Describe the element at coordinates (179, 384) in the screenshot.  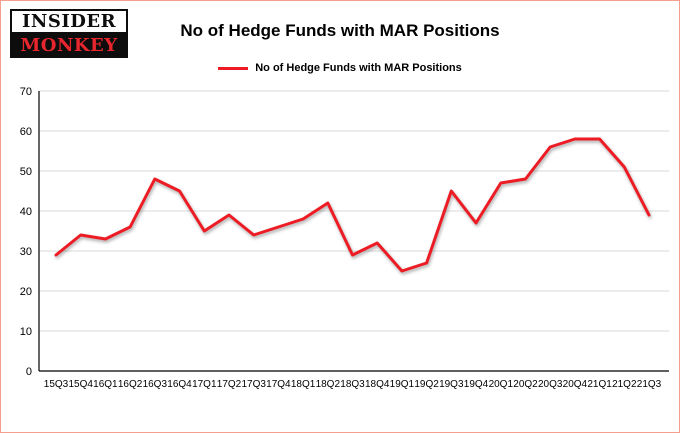
I see `x-axis-tick-label: 16Q4` at that location.